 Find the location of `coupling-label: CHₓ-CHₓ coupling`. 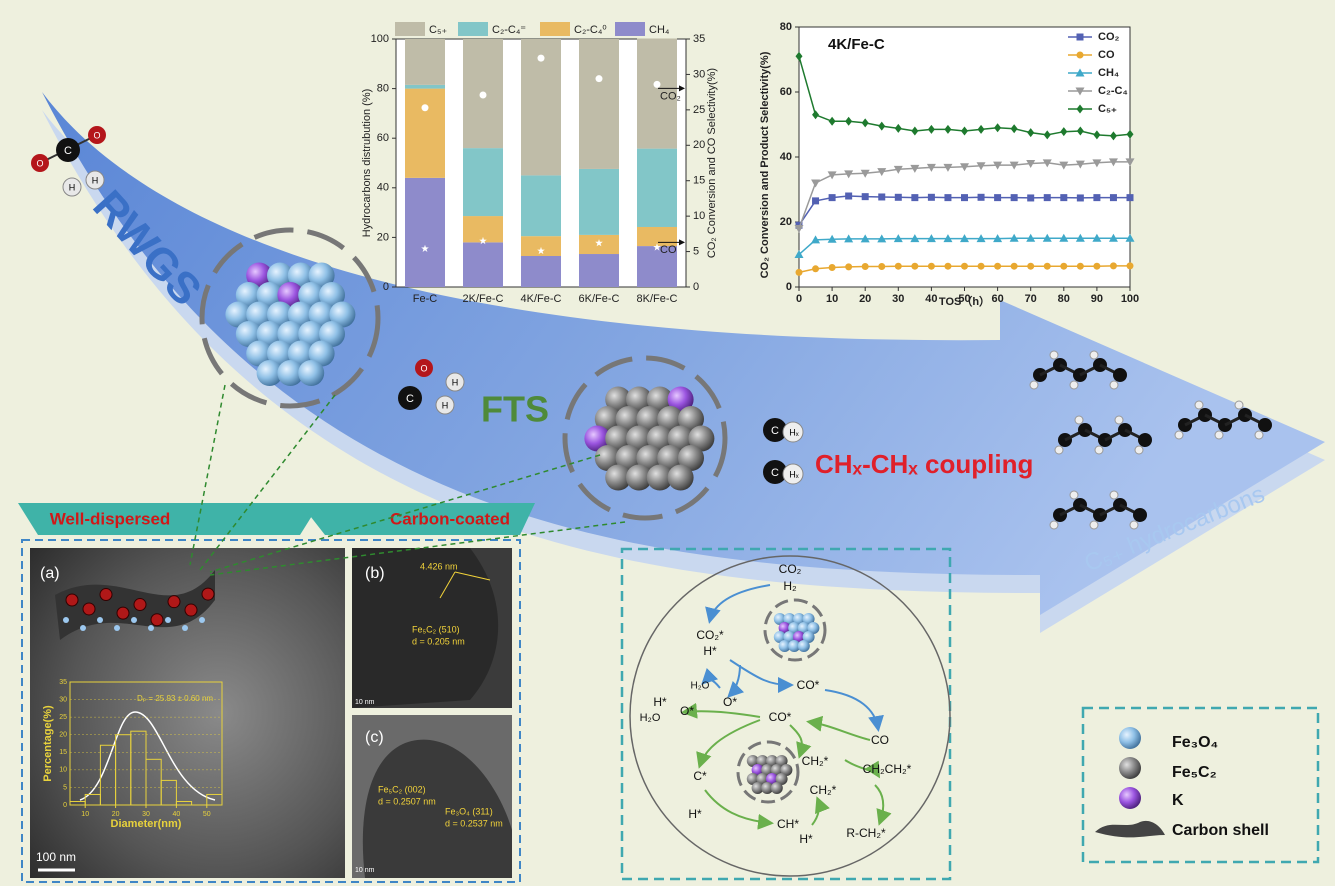

coupling-label: CHₓ-CHₓ coupling is located at coordinates (924, 464).